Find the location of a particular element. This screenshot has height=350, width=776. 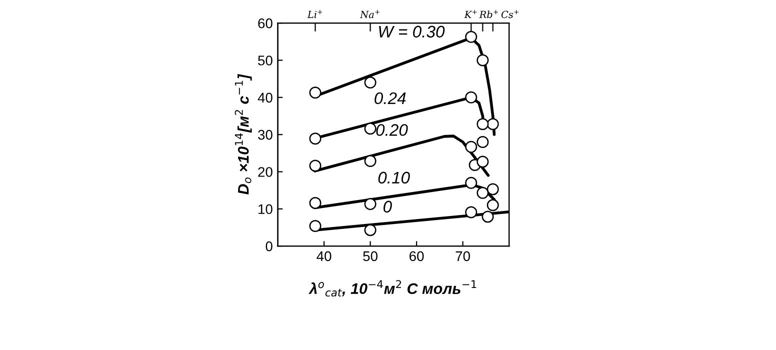

annotation: W = 0.30 is located at coordinates (412, 32).